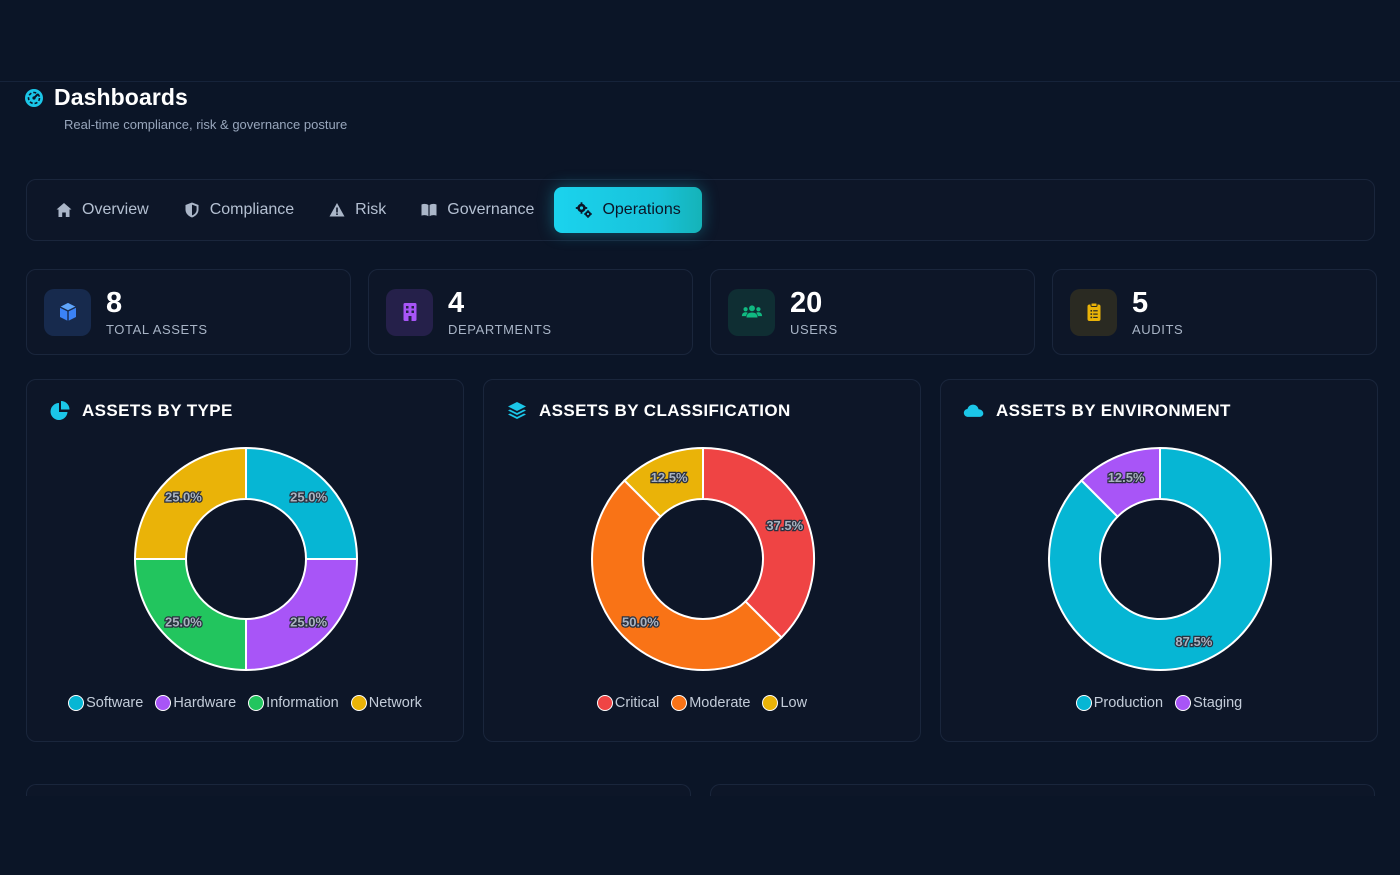 This screenshot has width=1400, height=875. I want to click on donut-slice-software, so click(302, 503).